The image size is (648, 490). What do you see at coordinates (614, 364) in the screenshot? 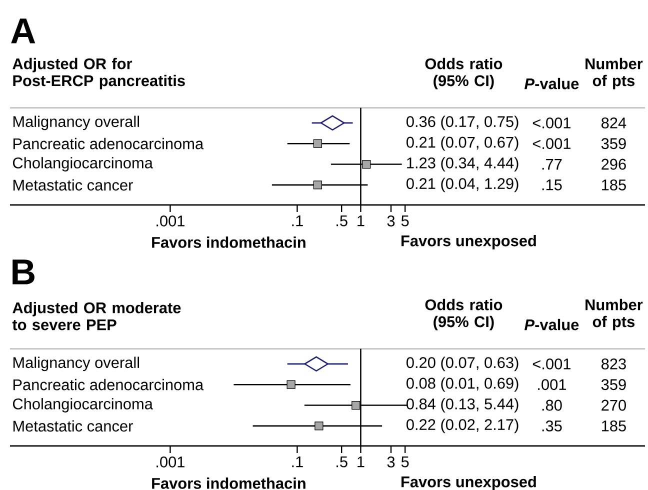
I see `annotation: 823` at bounding box center [614, 364].